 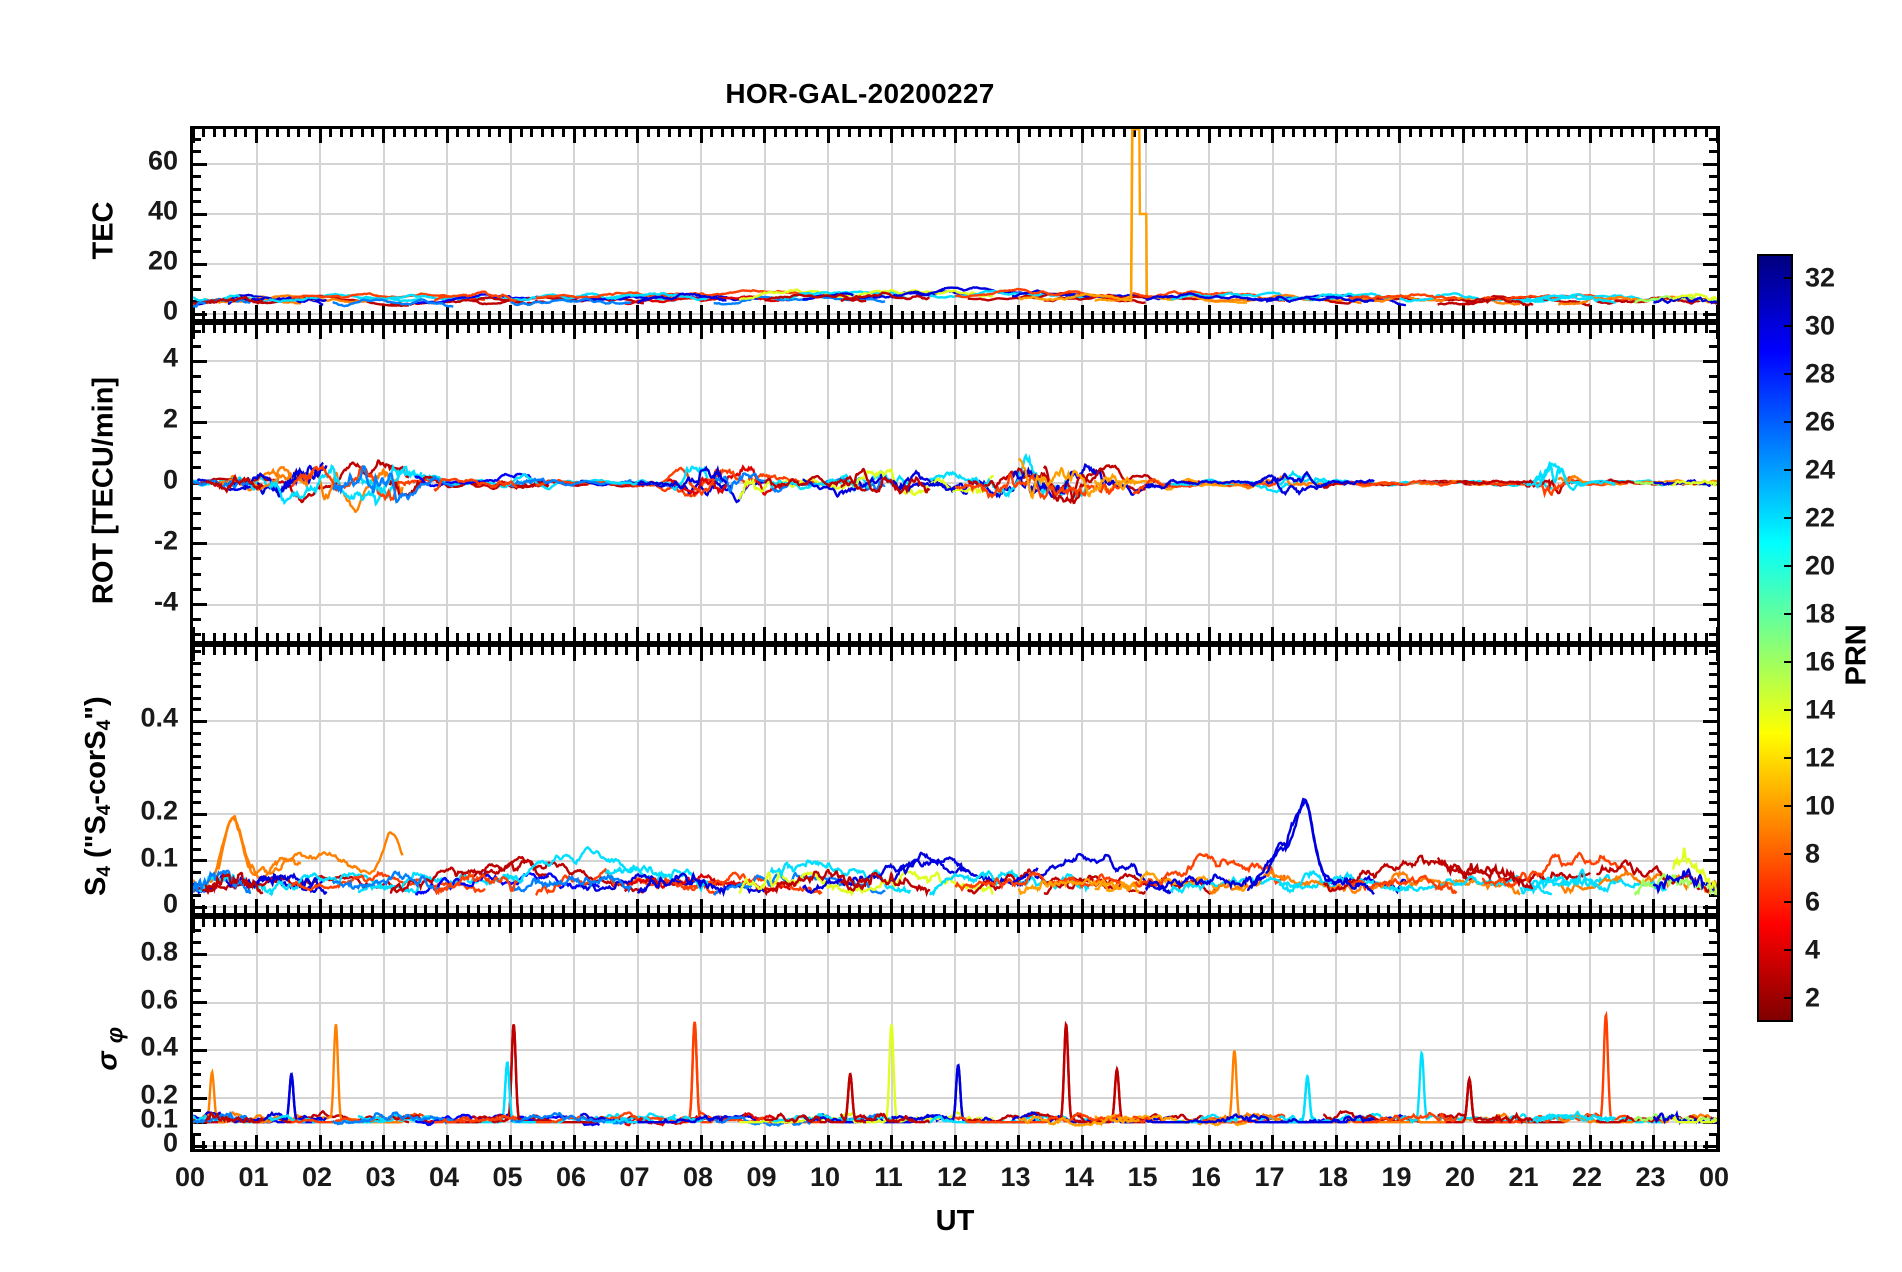 I want to click on x-tick-label: 05, so click(x=507, y=1177).